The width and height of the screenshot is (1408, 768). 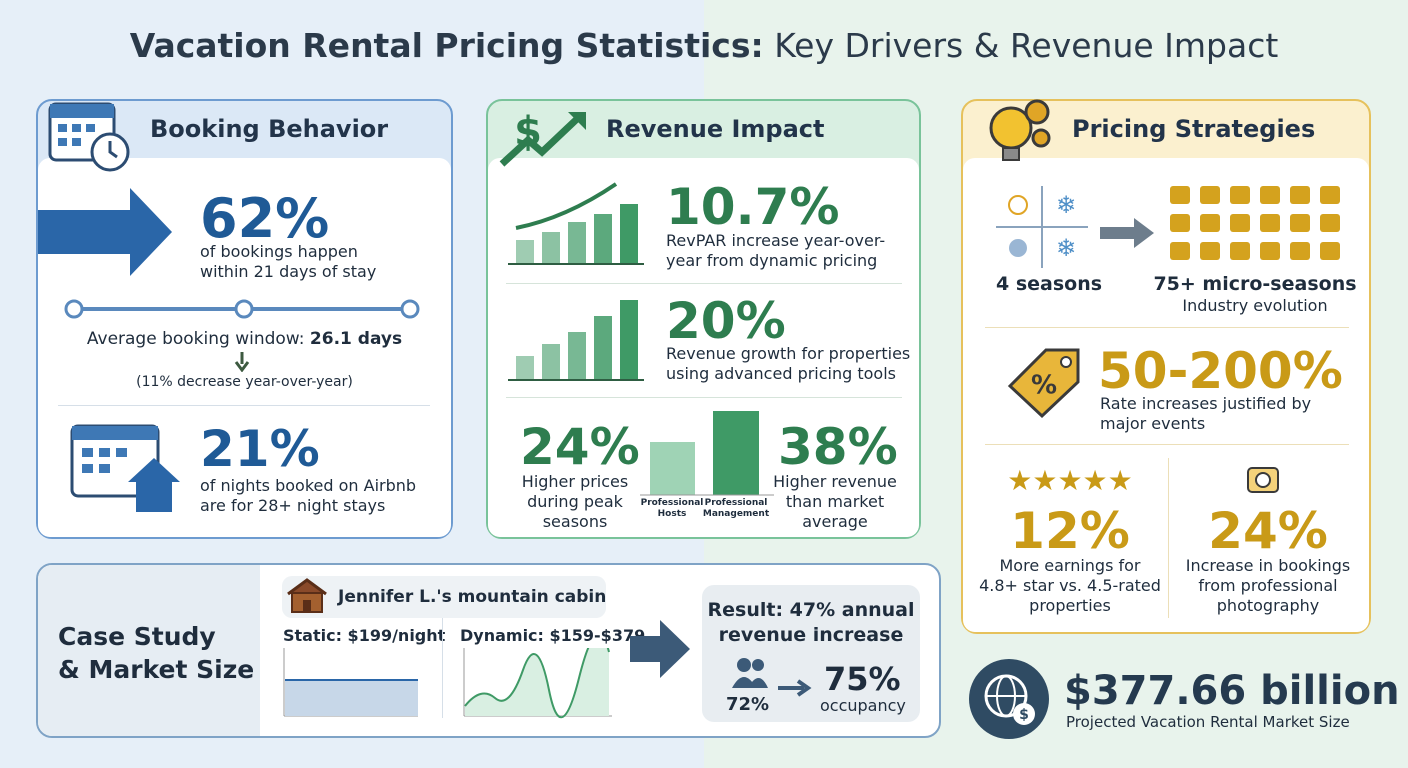 I want to click on stat-value: 62%, so click(x=265, y=218).